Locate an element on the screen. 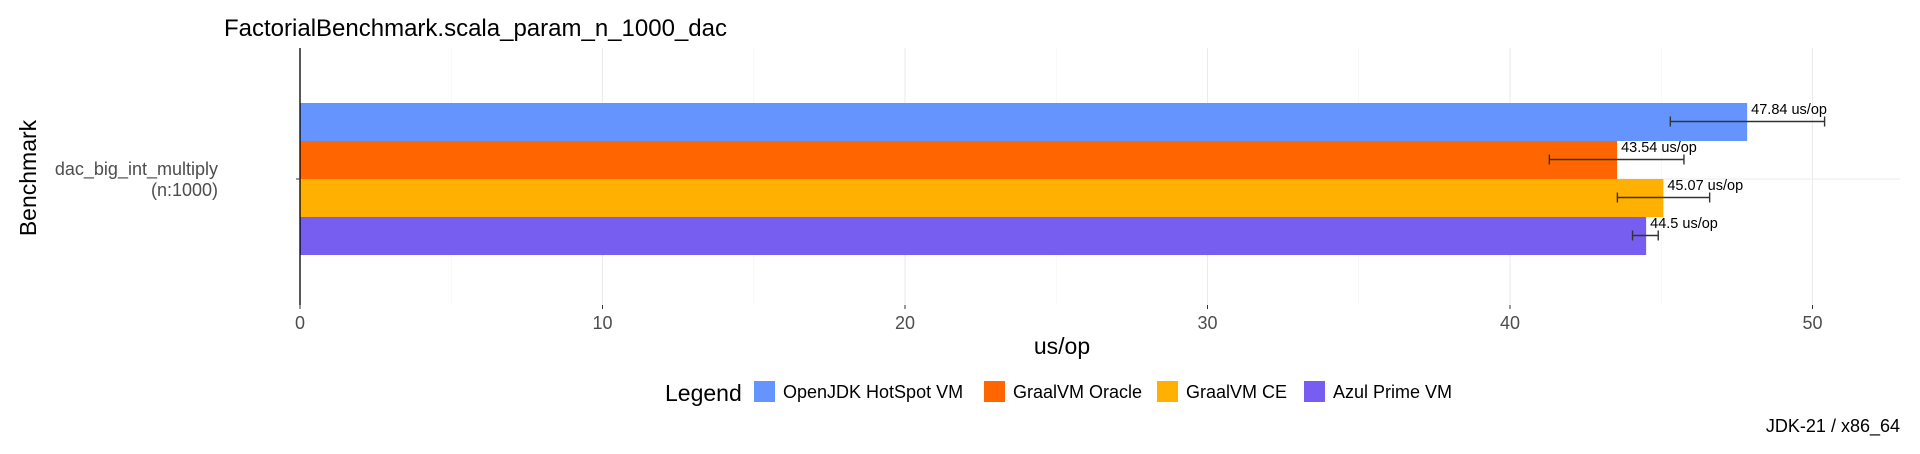  legend-label: Azul Prime VM is located at coordinates (1392, 392).